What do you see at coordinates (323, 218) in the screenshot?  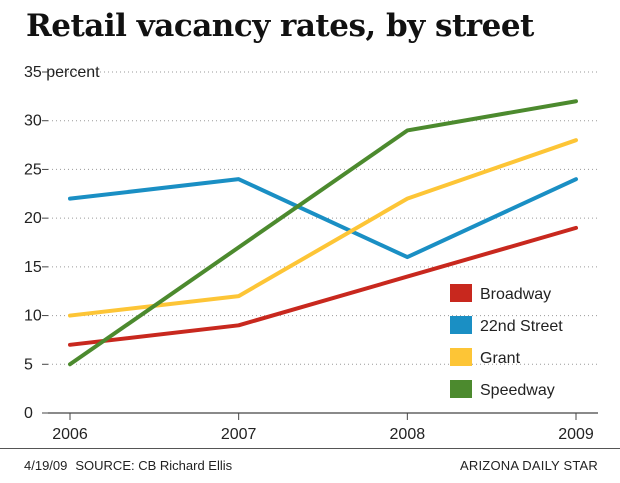 I see `series-line-22nd-street` at bounding box center [323, 218].